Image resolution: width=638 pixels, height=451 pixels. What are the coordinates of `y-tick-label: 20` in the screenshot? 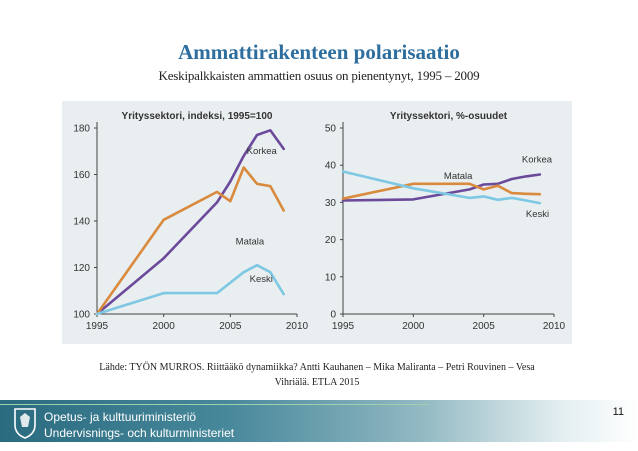 It's located at (331, 240).